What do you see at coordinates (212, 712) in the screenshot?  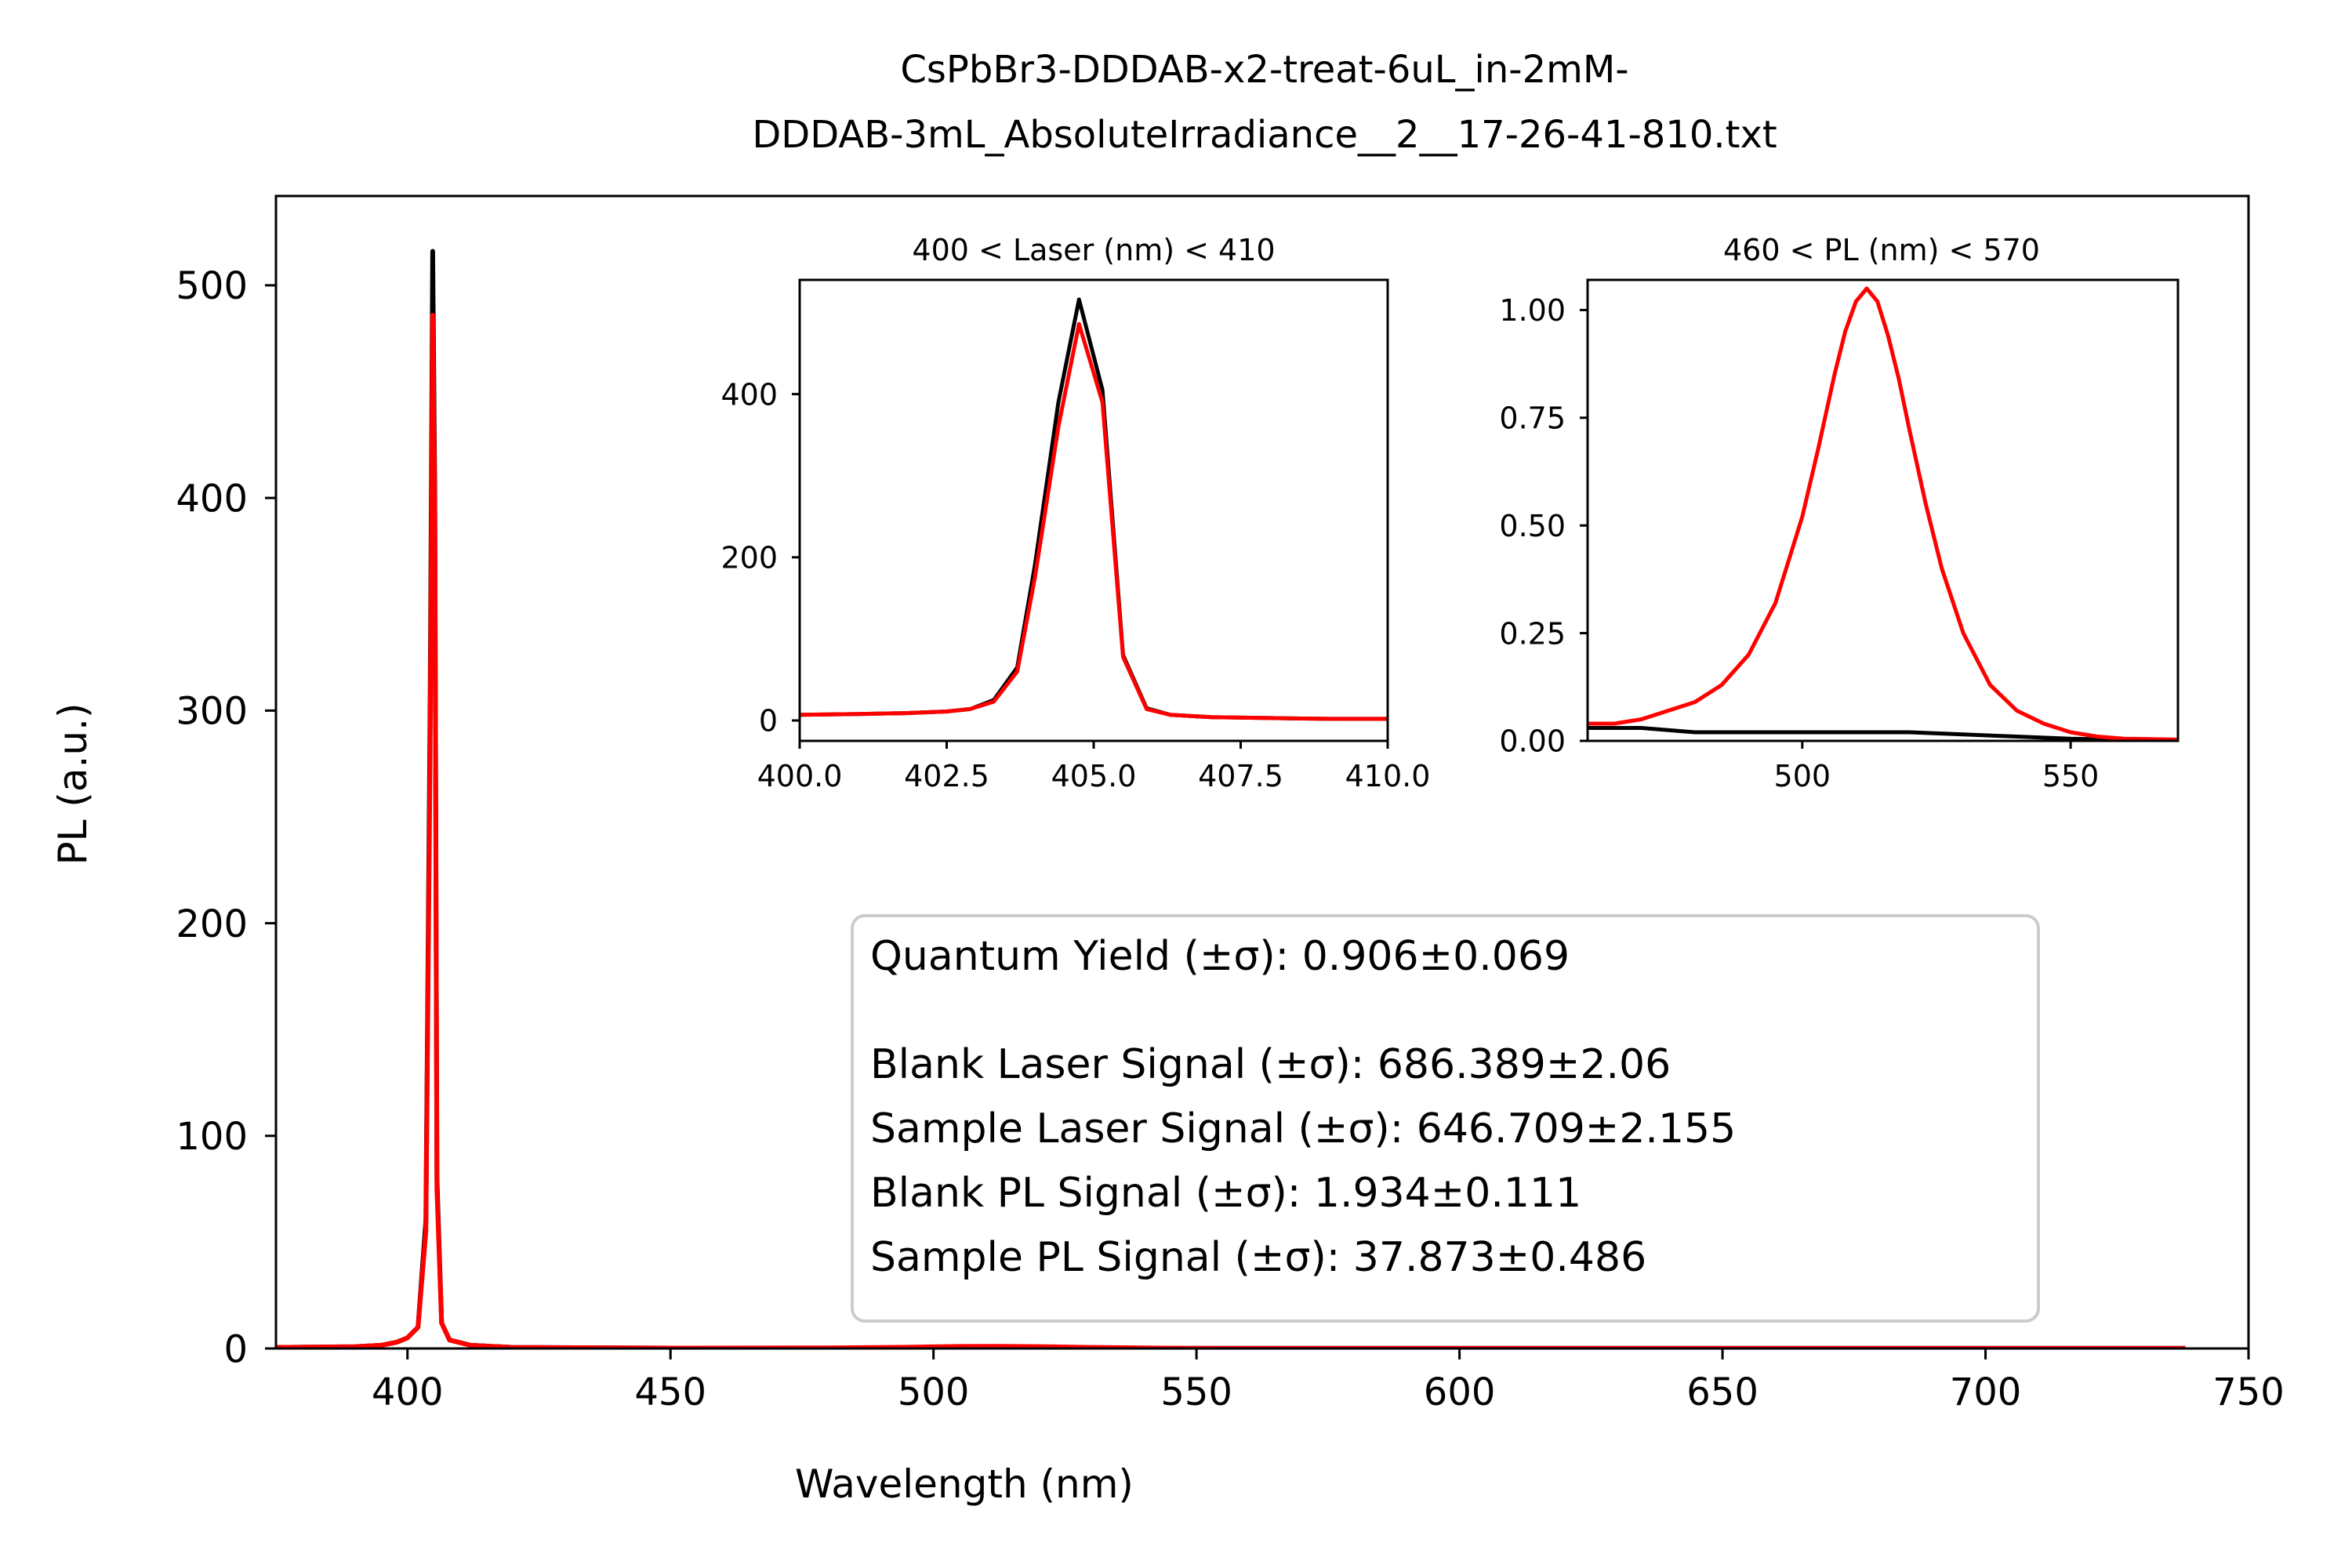 I see `main-ytick-label: 300` at bounding box center [212, 712].